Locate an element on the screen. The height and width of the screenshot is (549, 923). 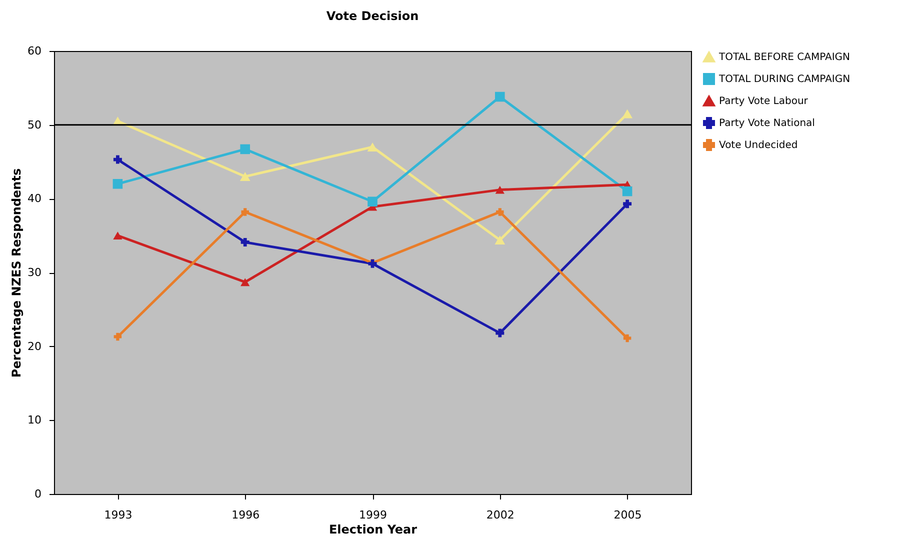
y-tick-label: 10 is located at coordinates (35, 420).